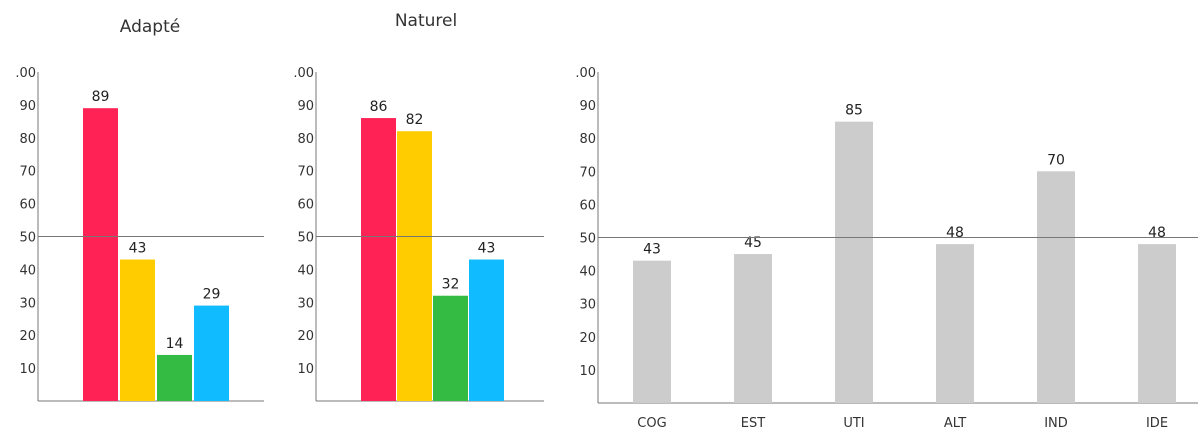 The width and height of the screenshot is (1200, 429). Describe the element at coordinates (1056, 422) in the screenshot. I see `x-category-label: IND` at that location.